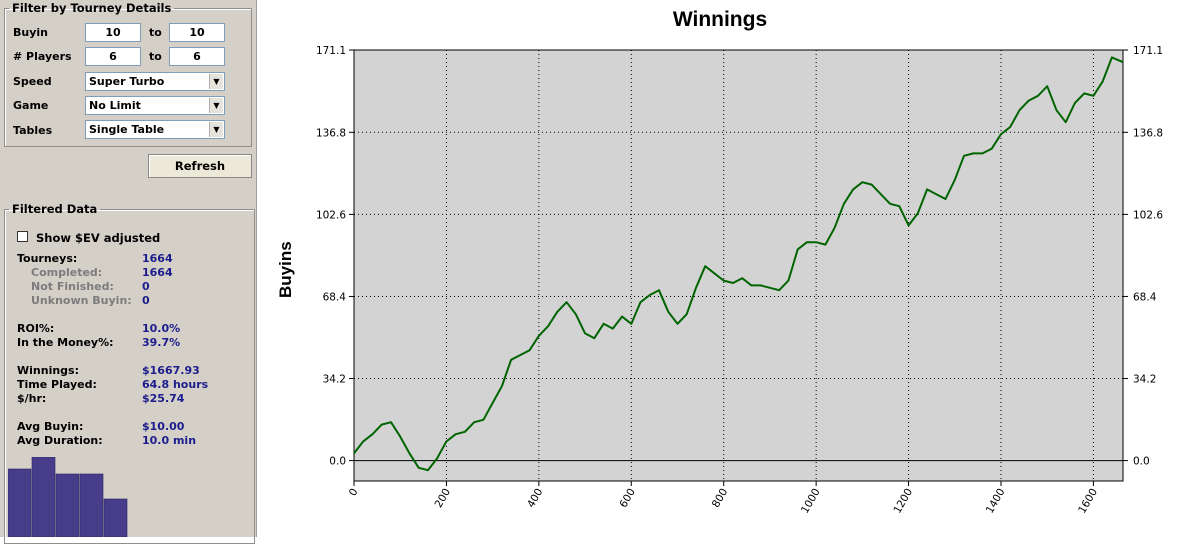 The height and width of the screenshot is (544, 1184). I want to click on x-tick-label: 400, so click(535, 498).